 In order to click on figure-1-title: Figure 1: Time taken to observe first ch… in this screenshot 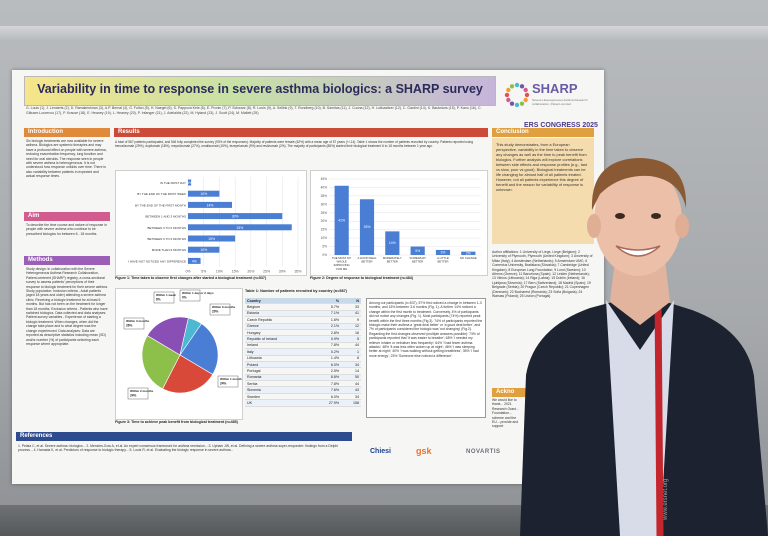, I will do `click(191, 278)`.